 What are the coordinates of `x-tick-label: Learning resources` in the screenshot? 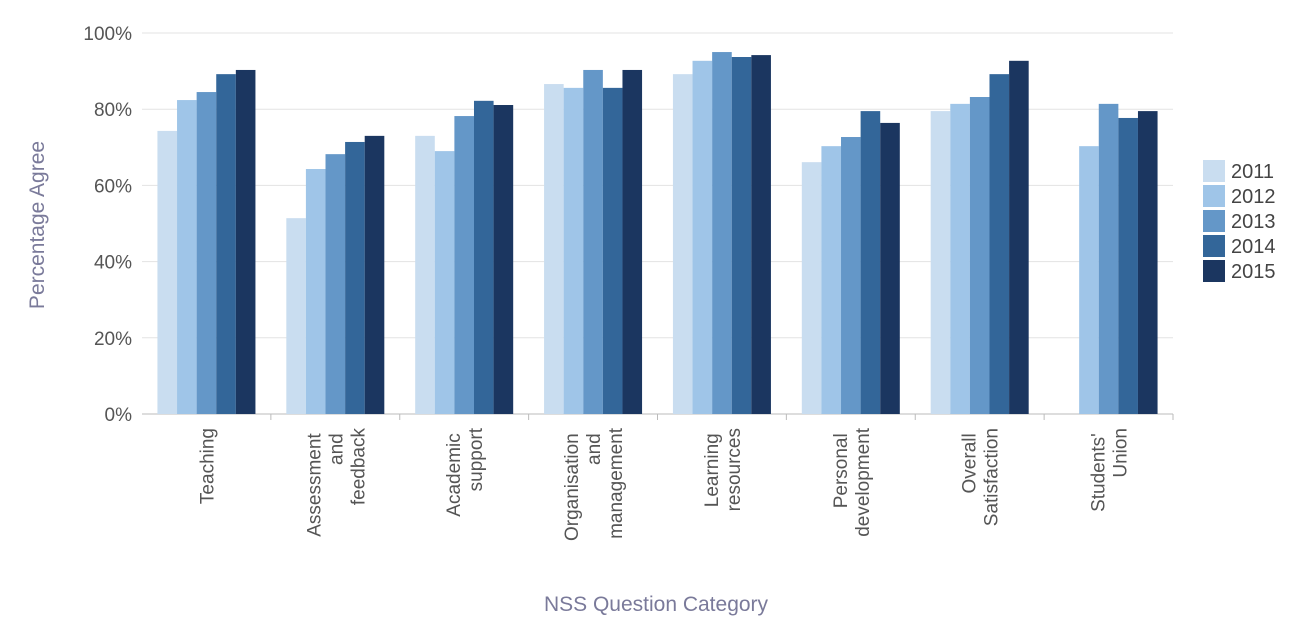 It's located at (723, 469).